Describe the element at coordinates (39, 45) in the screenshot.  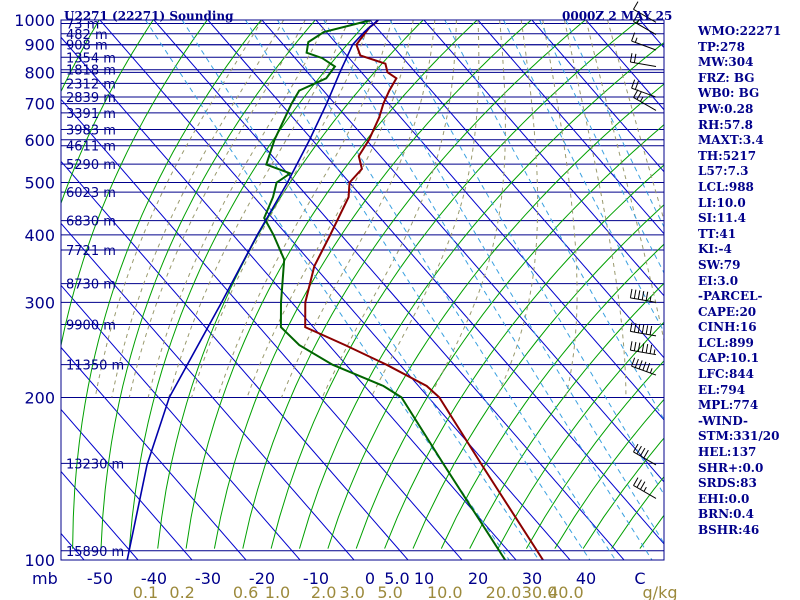
I see `pressure-tick-label: 900` at that location.